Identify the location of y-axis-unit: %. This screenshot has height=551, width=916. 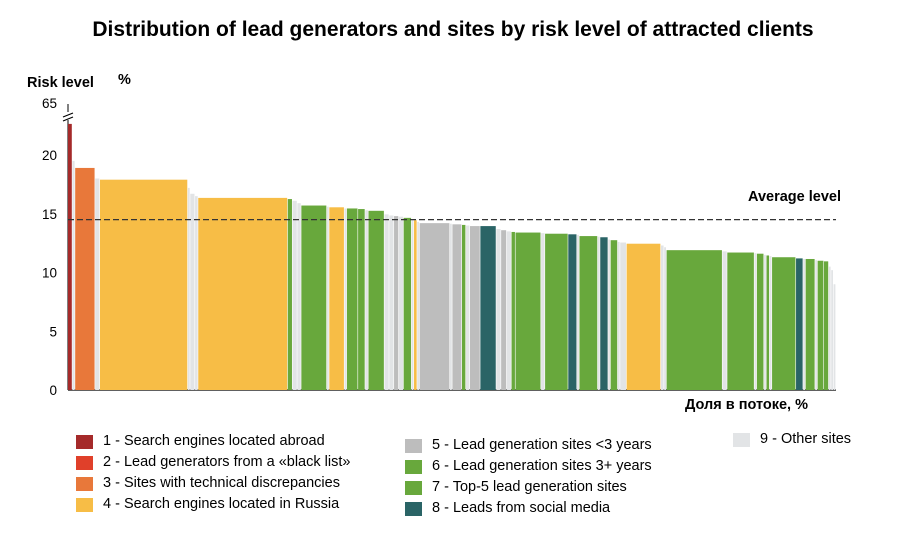
(124, 80).